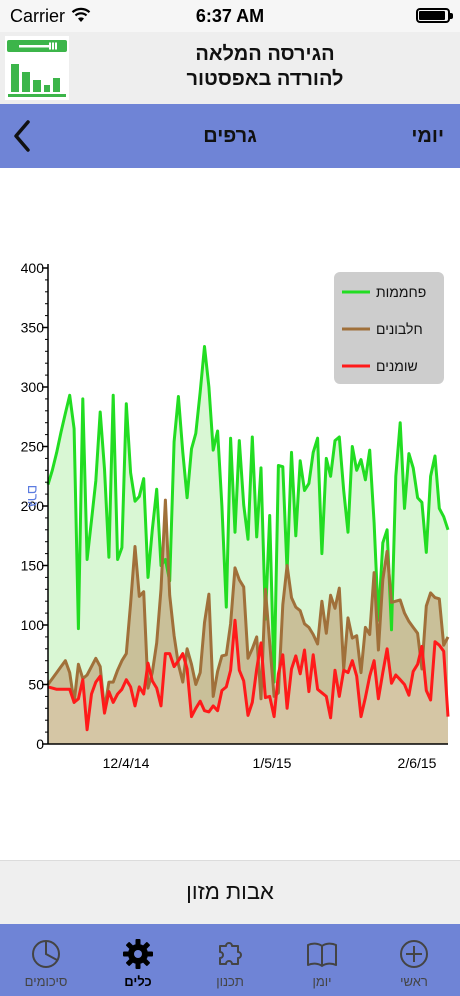 This screenshot has width=460, height=996. What do you see at coordinates (414, 954) in the screenshot?
I see `plus-circle-icon` at bounding box center [414, 954].